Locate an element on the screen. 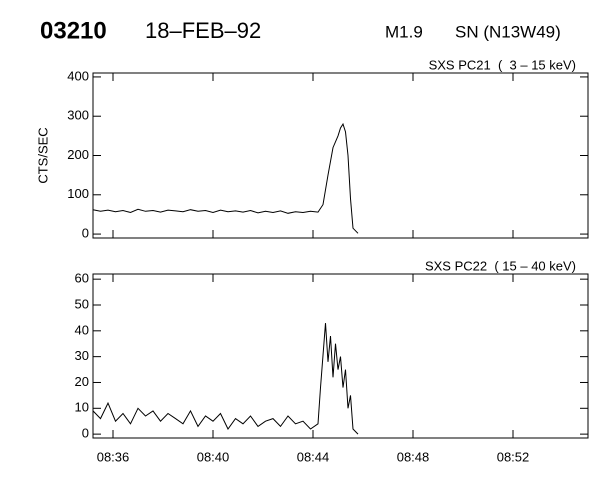 The width and height of the screenshot is (600, 480). event-id: 03210 is located at coordinates (73, 30).